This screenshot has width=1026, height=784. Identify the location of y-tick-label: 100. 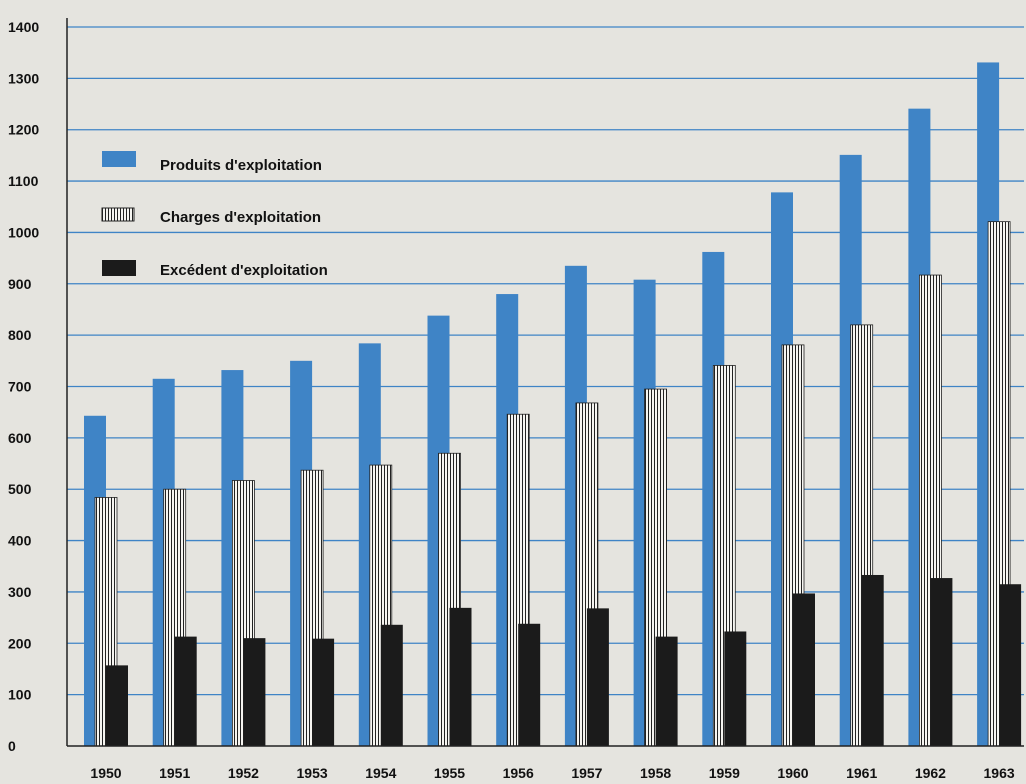
(20, 695).